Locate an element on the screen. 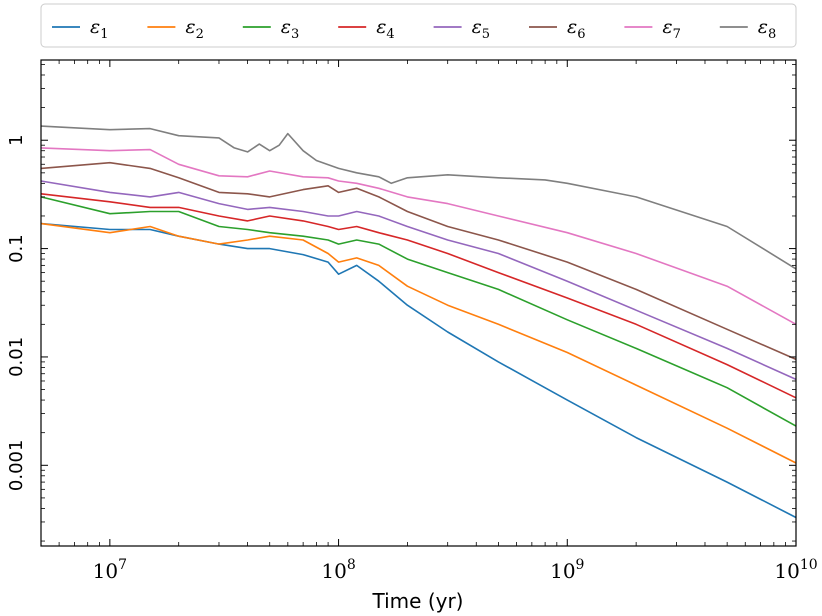 The height and width of the screenshot is (616, 822). y-tick-label: 0.001 is located at coordinates (16, 466).